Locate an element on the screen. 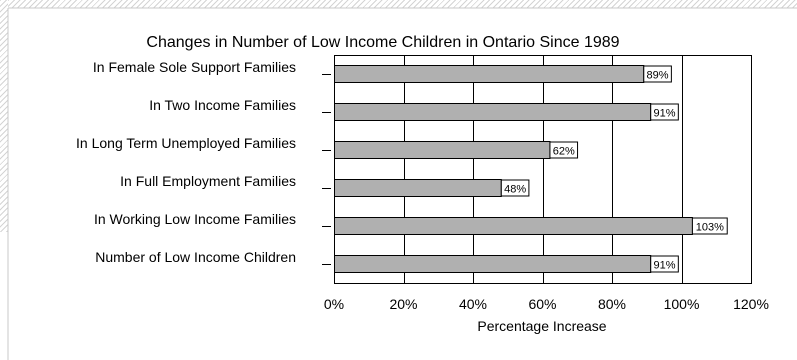  data-label: 89% is located at coordinates (658, 76).